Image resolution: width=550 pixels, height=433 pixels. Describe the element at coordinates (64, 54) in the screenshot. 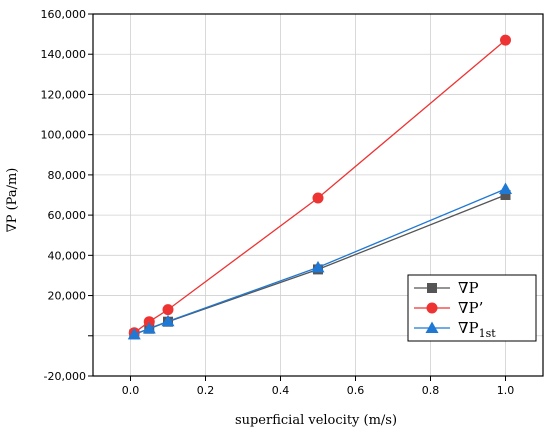

I see `y-tick-label: 140,000` at that location.